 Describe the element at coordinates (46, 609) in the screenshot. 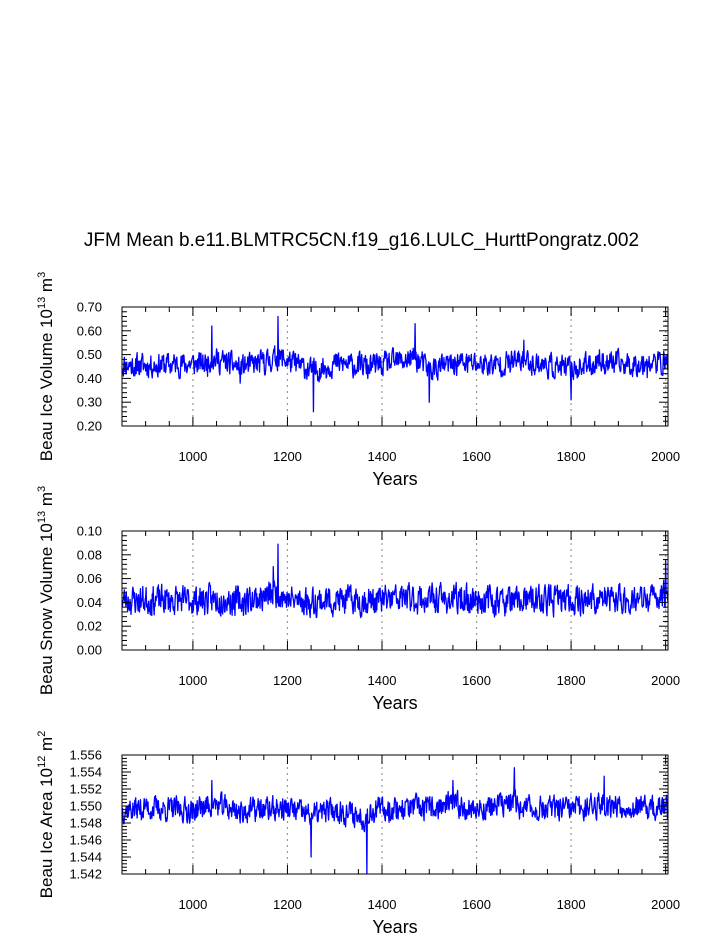

I see `y-axis-label-part: Beau Snow Volume 10` at that location.